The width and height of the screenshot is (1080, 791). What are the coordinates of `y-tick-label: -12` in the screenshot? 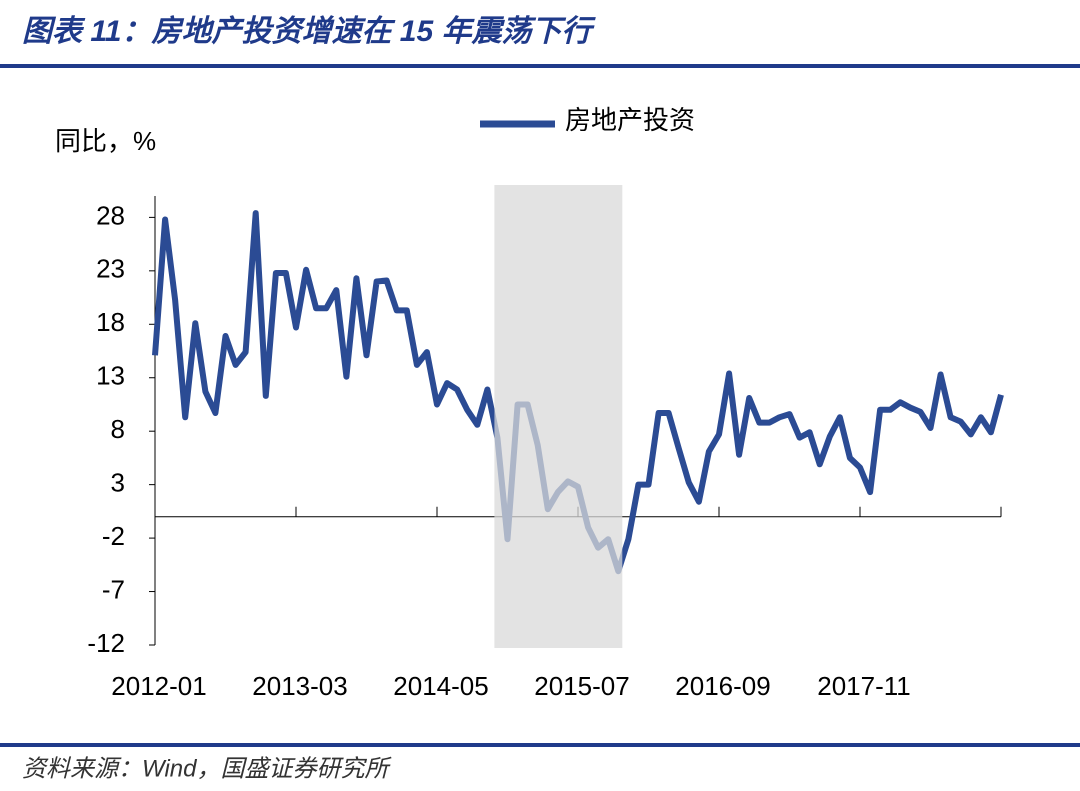 It's located at (106, 643).